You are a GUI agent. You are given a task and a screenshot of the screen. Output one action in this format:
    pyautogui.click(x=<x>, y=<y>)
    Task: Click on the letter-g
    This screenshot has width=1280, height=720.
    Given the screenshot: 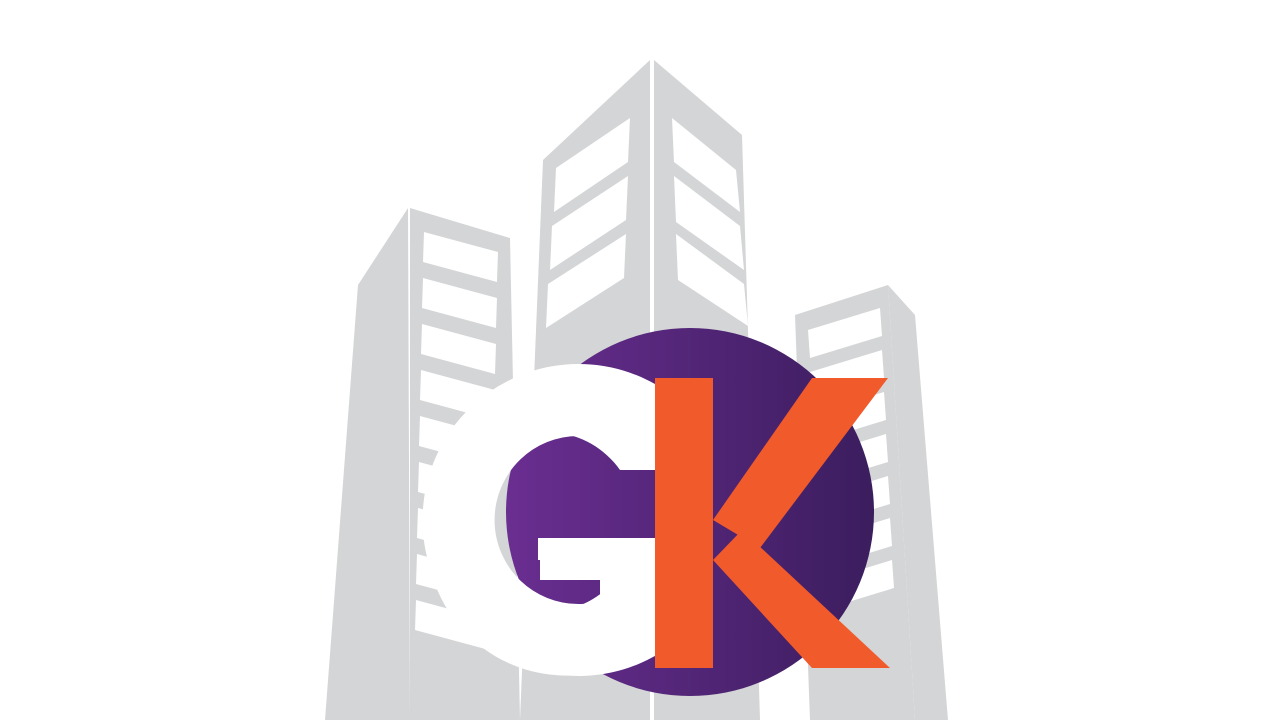 What is the action you would take?
    pyautogui.click(x=562, y=520)
    